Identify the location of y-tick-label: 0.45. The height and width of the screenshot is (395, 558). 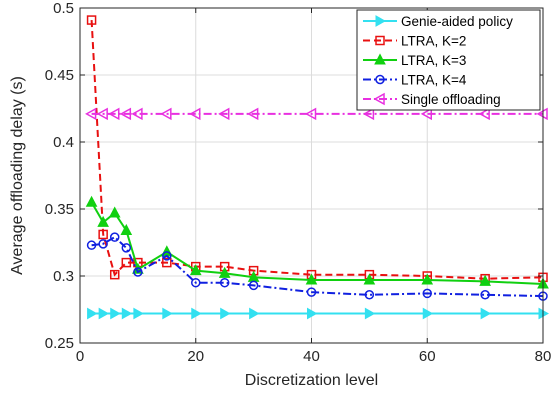
(59, 75).